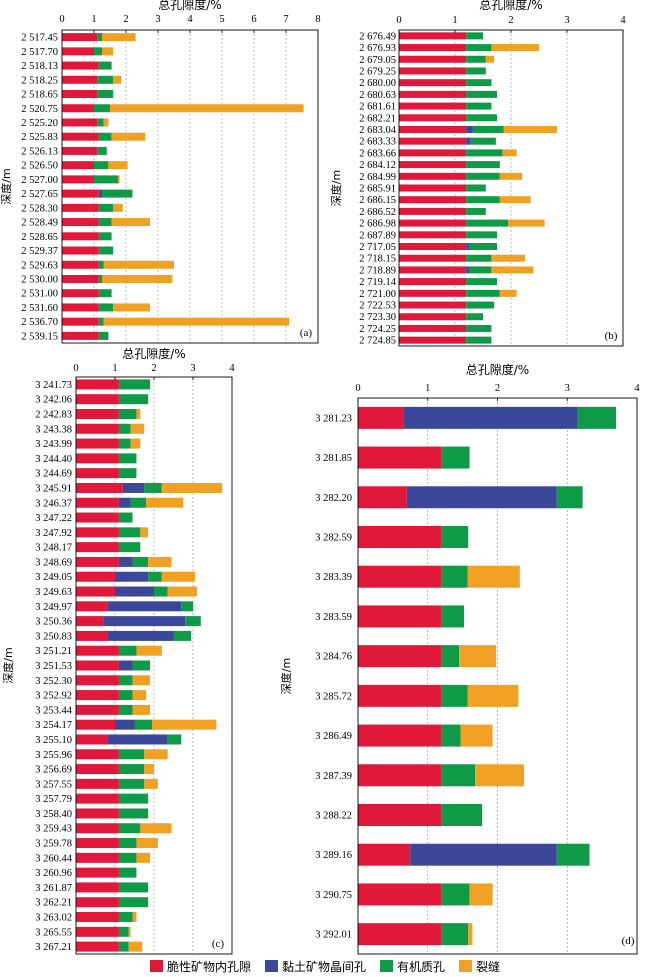  I want to click on y-tick-label: 2 676.49, so click(377, 36).